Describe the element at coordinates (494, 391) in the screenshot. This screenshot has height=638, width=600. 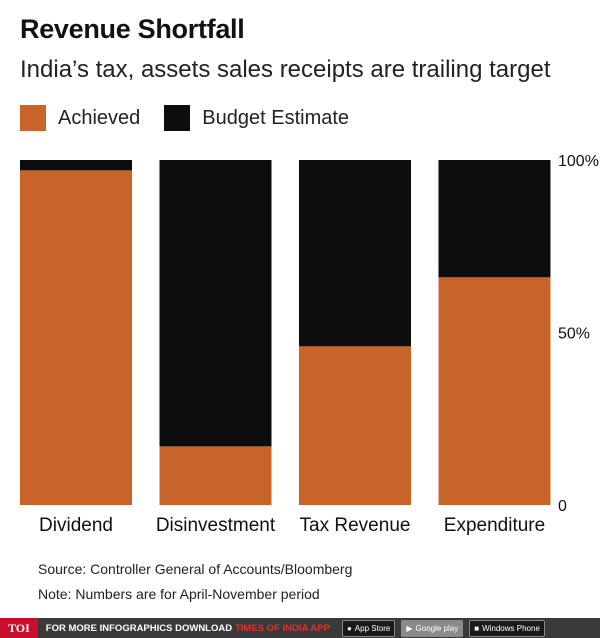
I see `bar-expenditure-achieved` at that location.